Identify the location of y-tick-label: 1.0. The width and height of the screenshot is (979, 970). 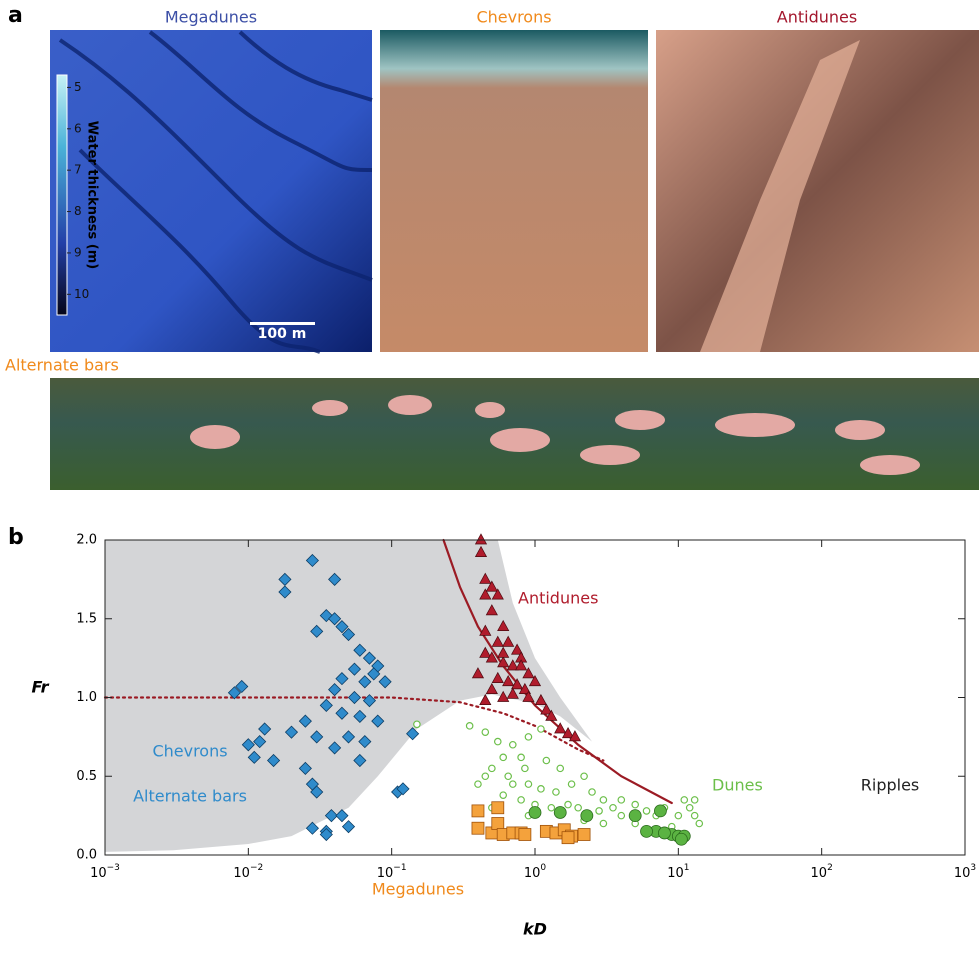
(86, 697).